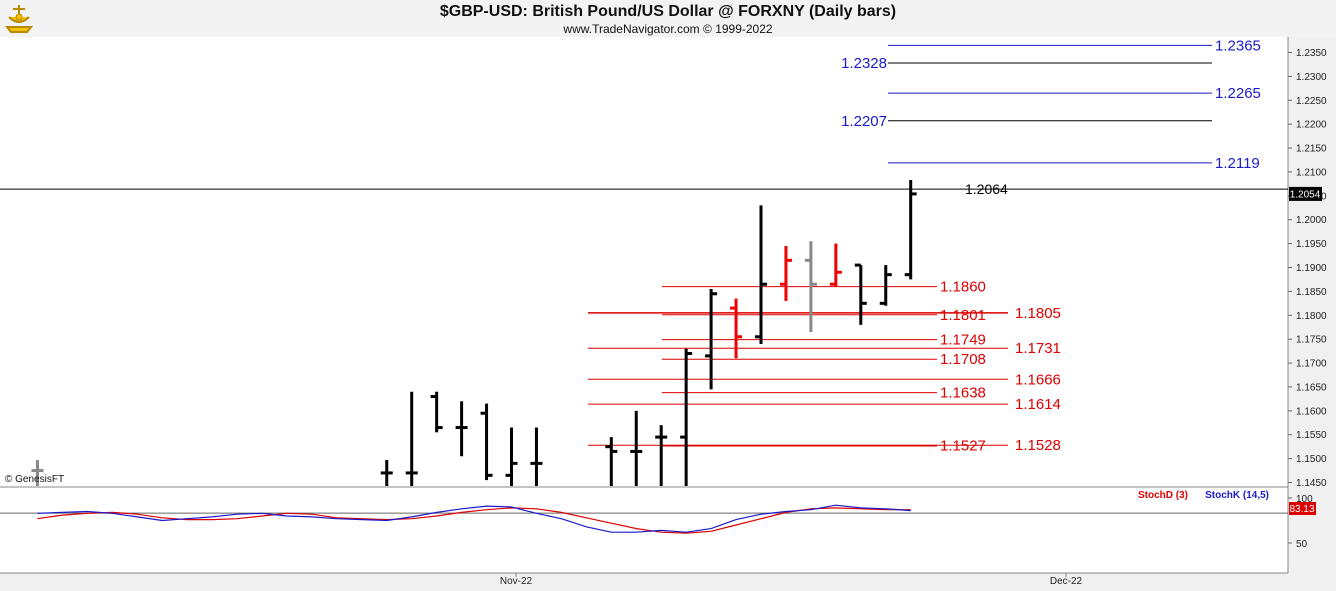 This screenshot has height=591, width=1336. Describe the element at coordinates (963, 340) in the screenshot. I see `price-level-label: 1.1749` at that location.